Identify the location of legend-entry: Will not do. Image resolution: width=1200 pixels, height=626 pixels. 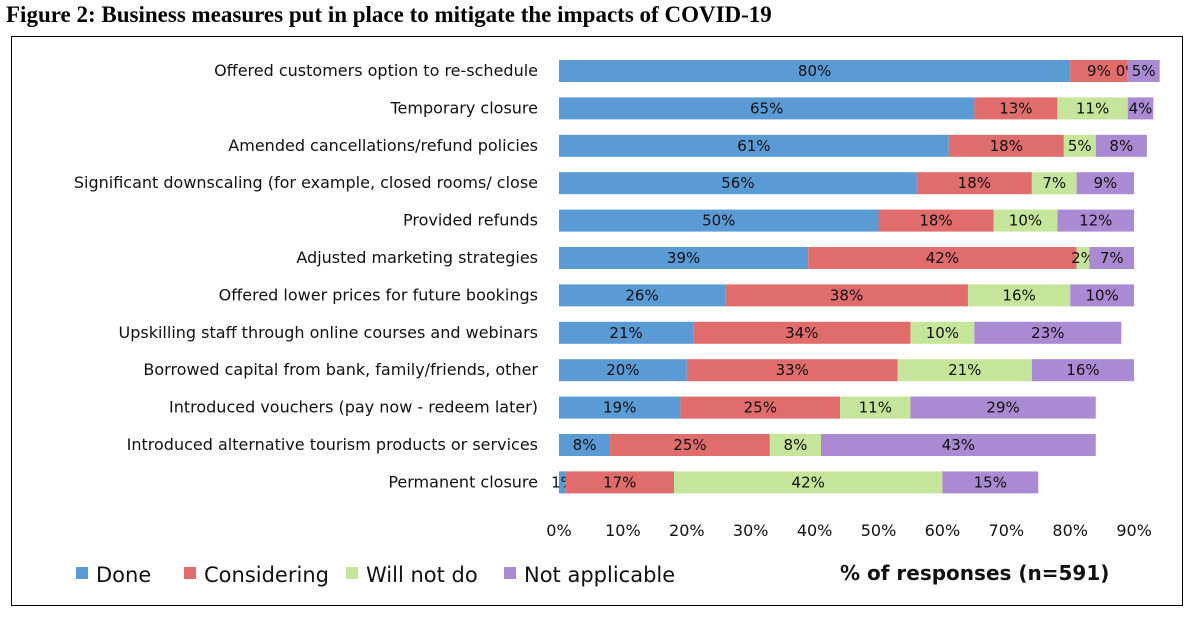
(422, 575).